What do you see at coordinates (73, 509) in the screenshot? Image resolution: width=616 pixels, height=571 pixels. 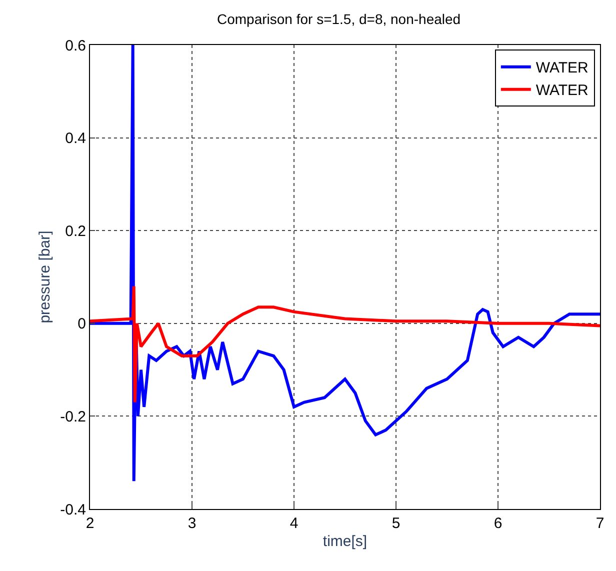 I see `y-tick-label: -0.4` at bounding box center [73, 509].